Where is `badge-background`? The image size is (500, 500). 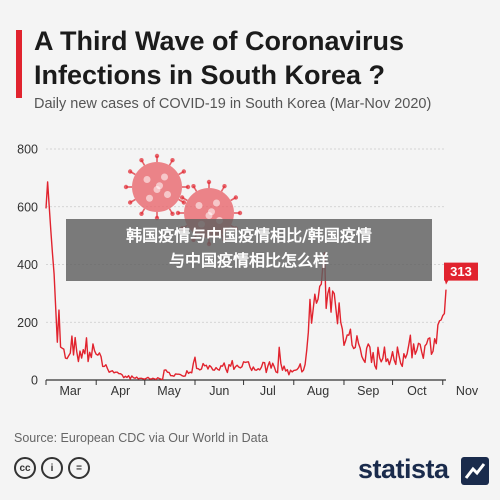 badge-background is located at coordinates (461, 271).